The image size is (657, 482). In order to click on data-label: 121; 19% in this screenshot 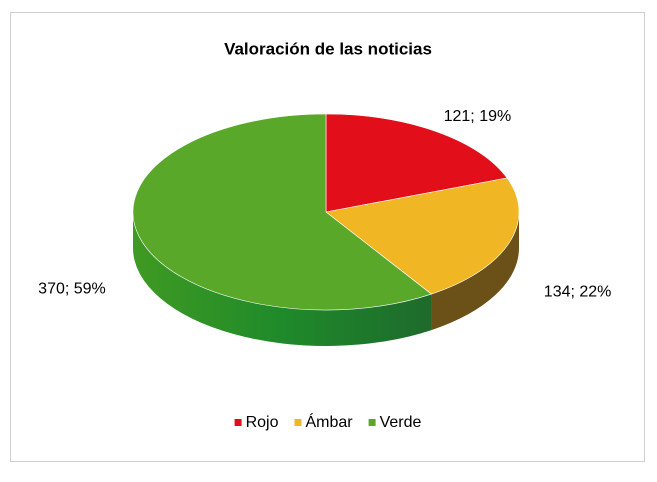, I will do `click(478, 116)`.